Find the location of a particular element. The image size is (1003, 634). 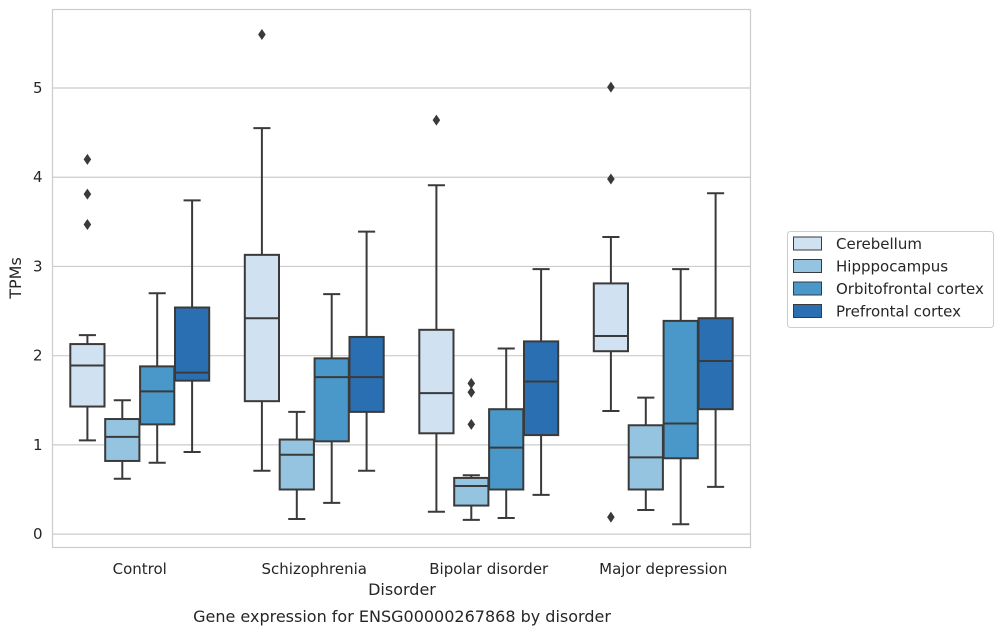

y-axis-title: TPMs is located at coordinates (15, 278).